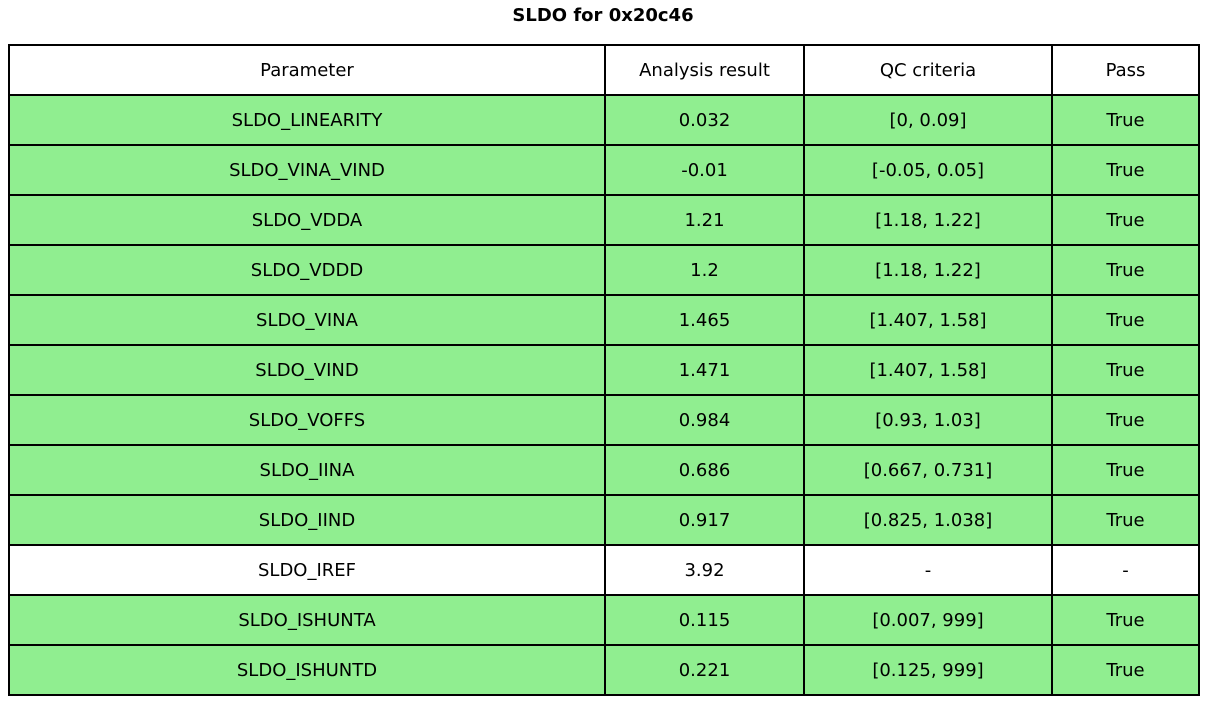  I want to click on cell-parameter: SLDO_ISHUNTA, so click(307, 620).